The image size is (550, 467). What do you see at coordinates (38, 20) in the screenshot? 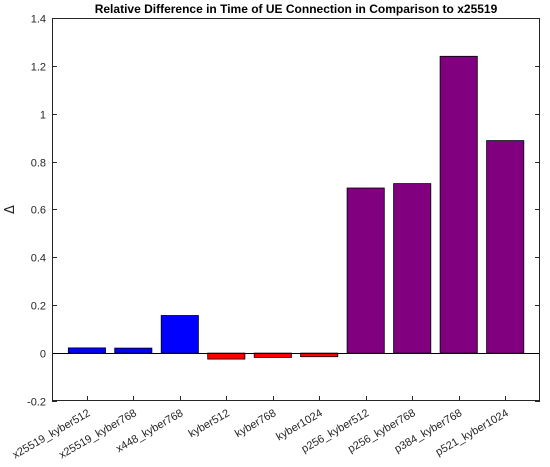
I see `y-tick-label: 1.4` at bounding box center [38, 20].